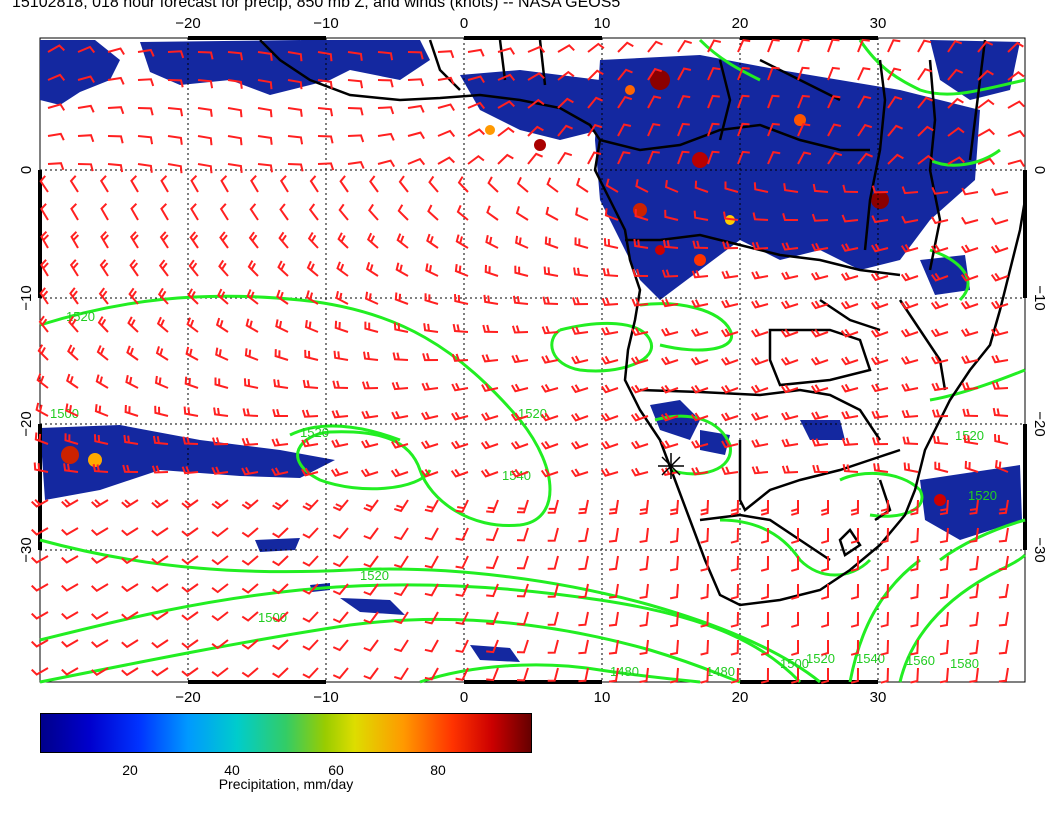  What do you see at coordinates (740, 697) in the screenshot?
I see `lon-tick-bottom: 20` at bounding box center [740, 697].